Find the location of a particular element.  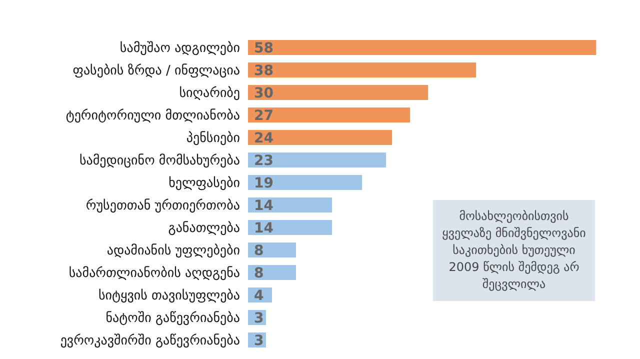

data-label: 23 is located at coordinates (264, 160).